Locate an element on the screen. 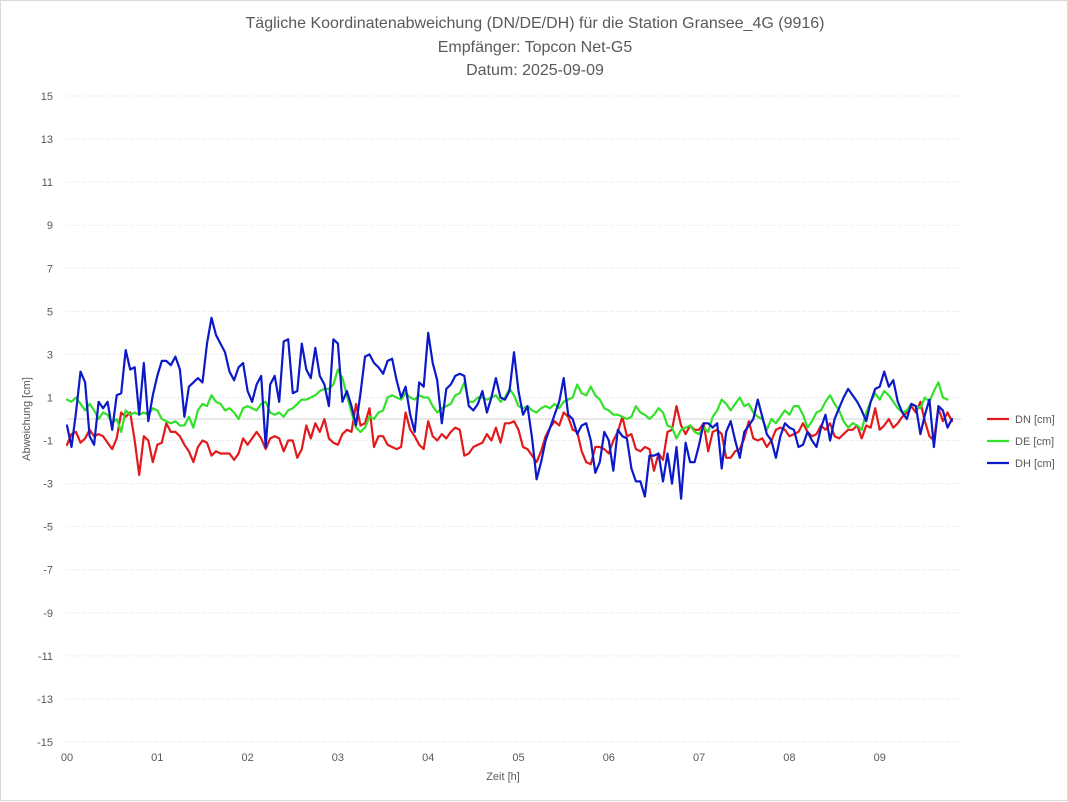 The width and height of the screenshot is (1068, 802). chart-subtitle: Empfänger: Topcon Net-G5 is located at coordinates (535, 47).